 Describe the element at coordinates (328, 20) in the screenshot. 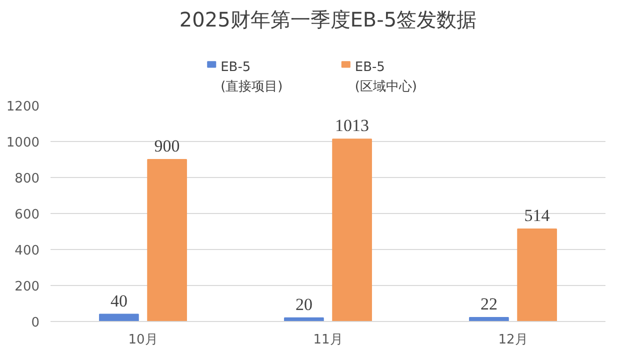

I see `chart-title: 2025财年第一季度EB-5签发数据` at that location.